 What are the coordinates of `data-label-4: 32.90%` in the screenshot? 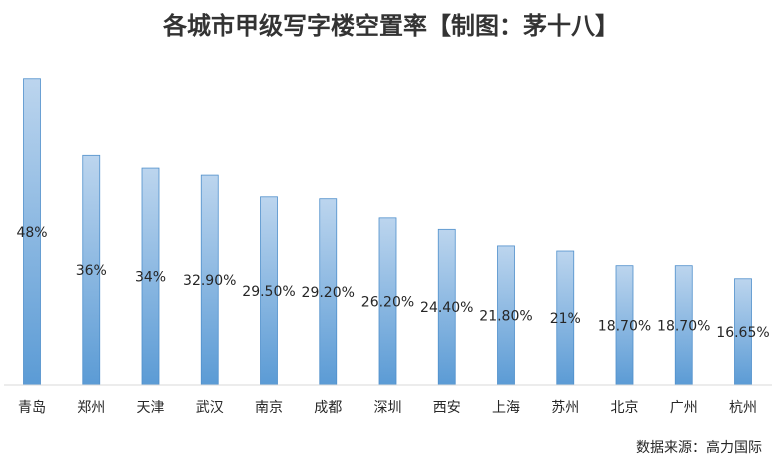 It's located at (209, 281).